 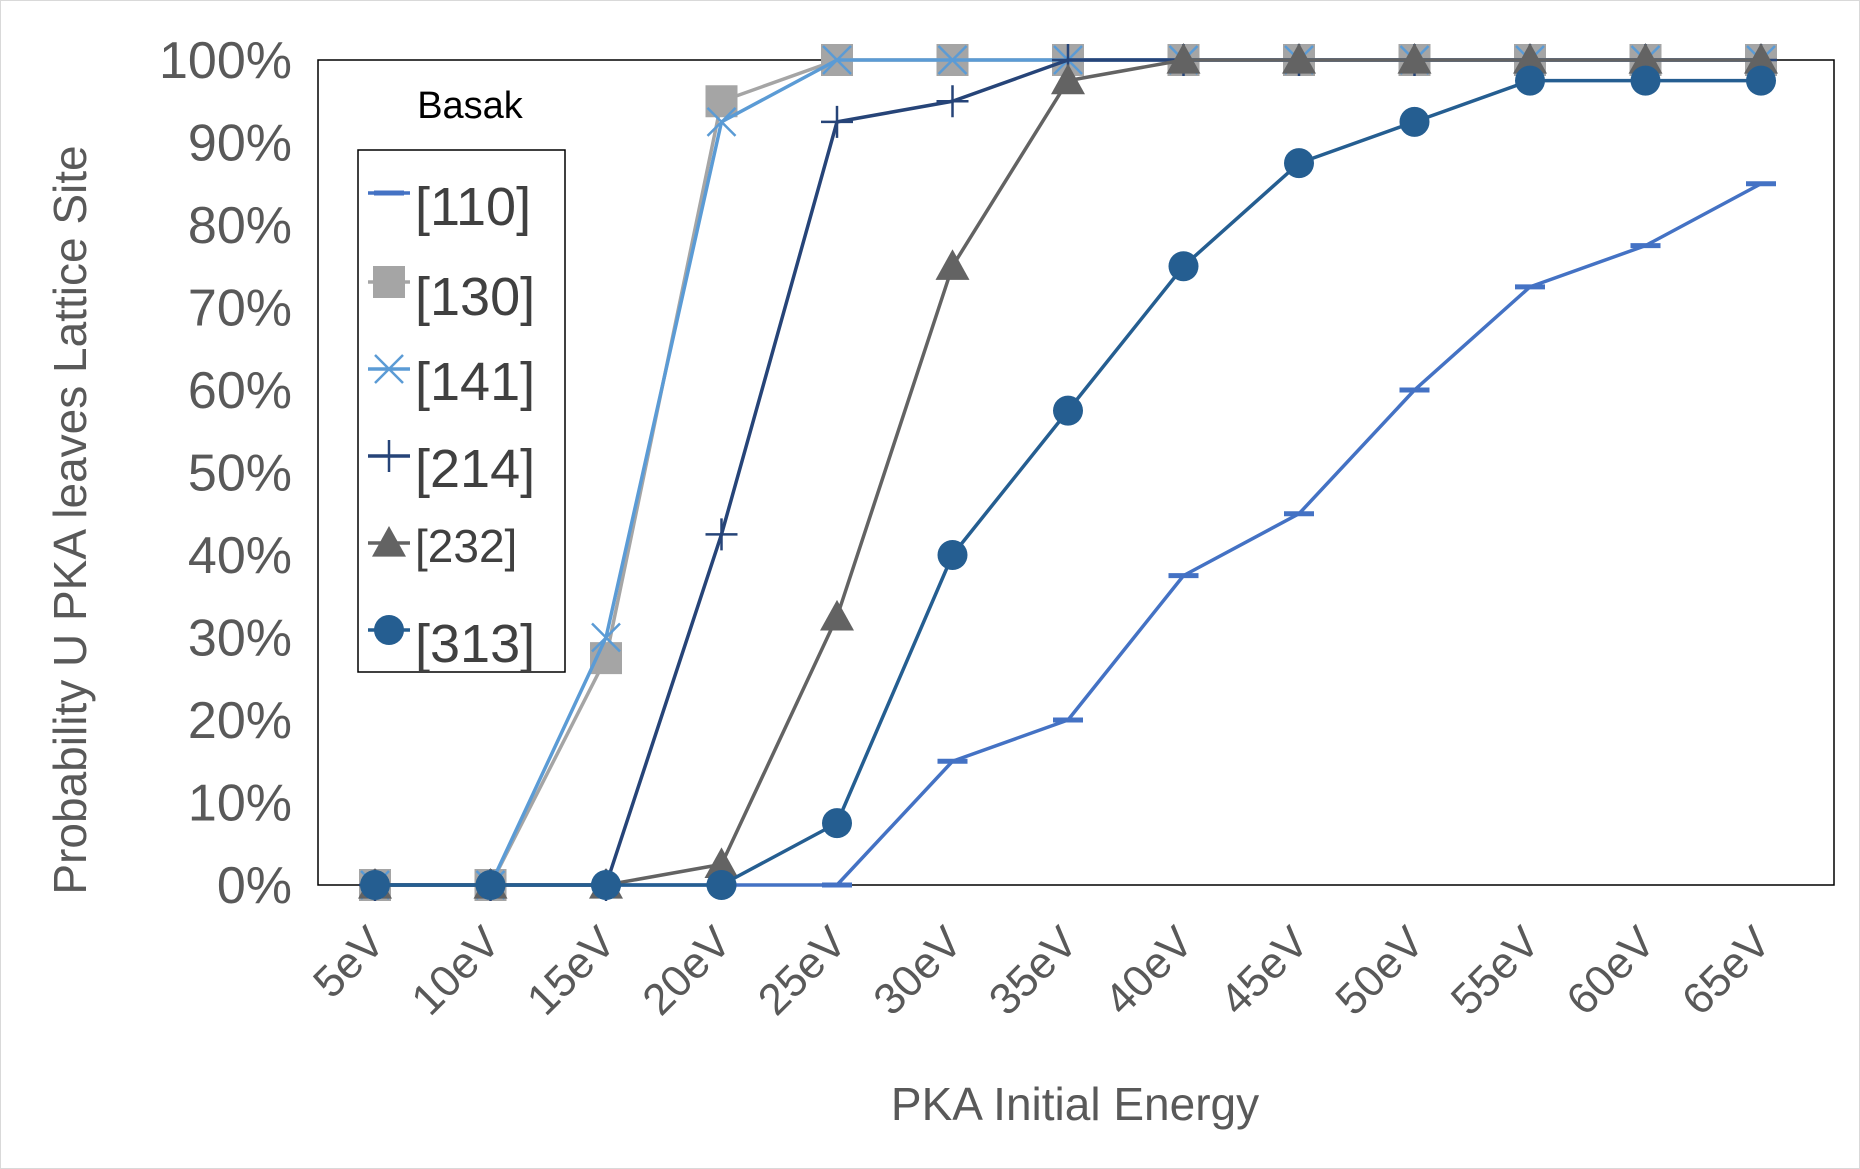 I want to click on y-tick-label: 10%, so click(x=240, y=804).